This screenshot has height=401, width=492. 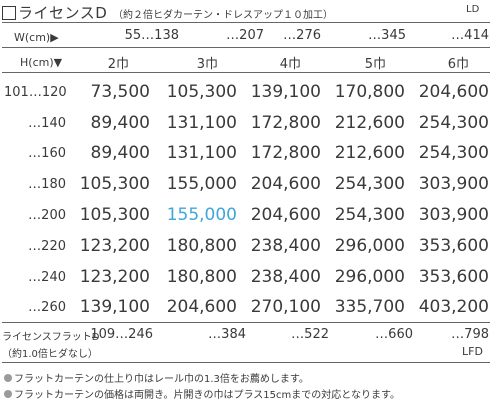 I want to click on width-range: …414, so click(x=470, y=35).